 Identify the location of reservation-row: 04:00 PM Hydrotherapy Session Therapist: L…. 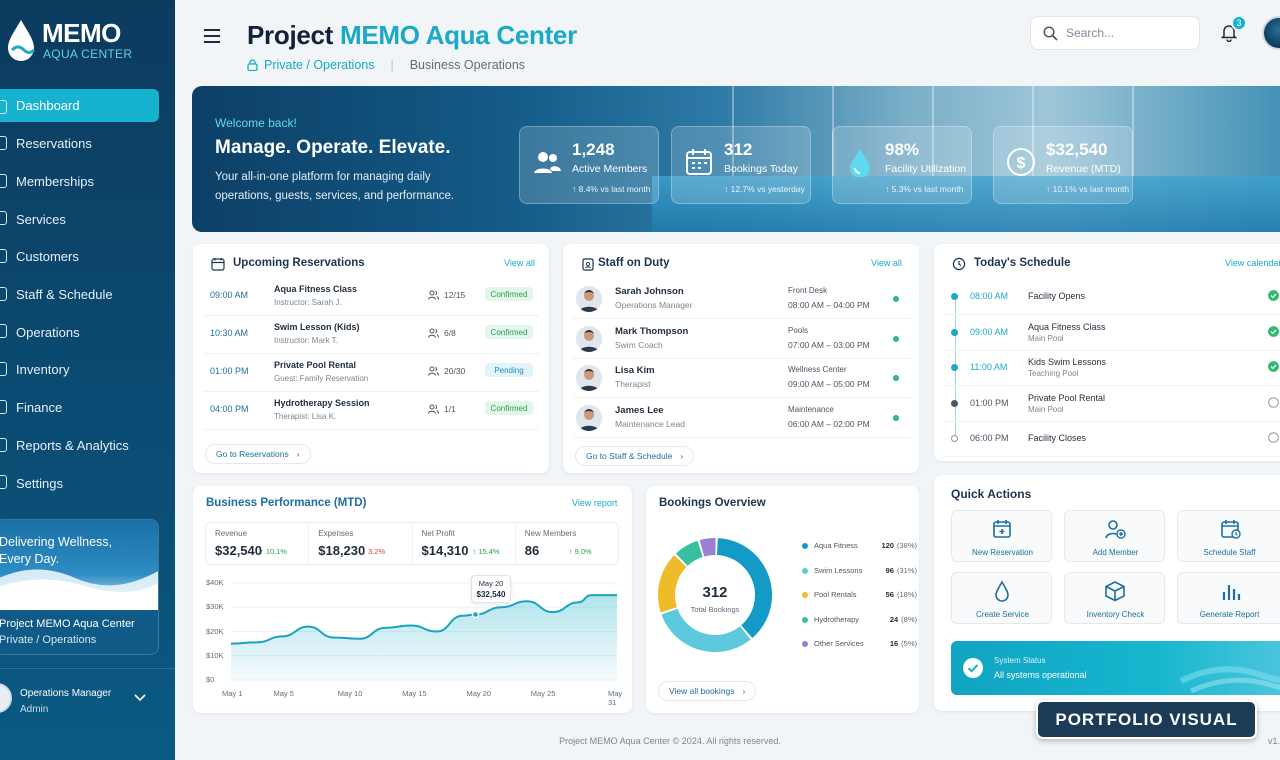
(371, 411).